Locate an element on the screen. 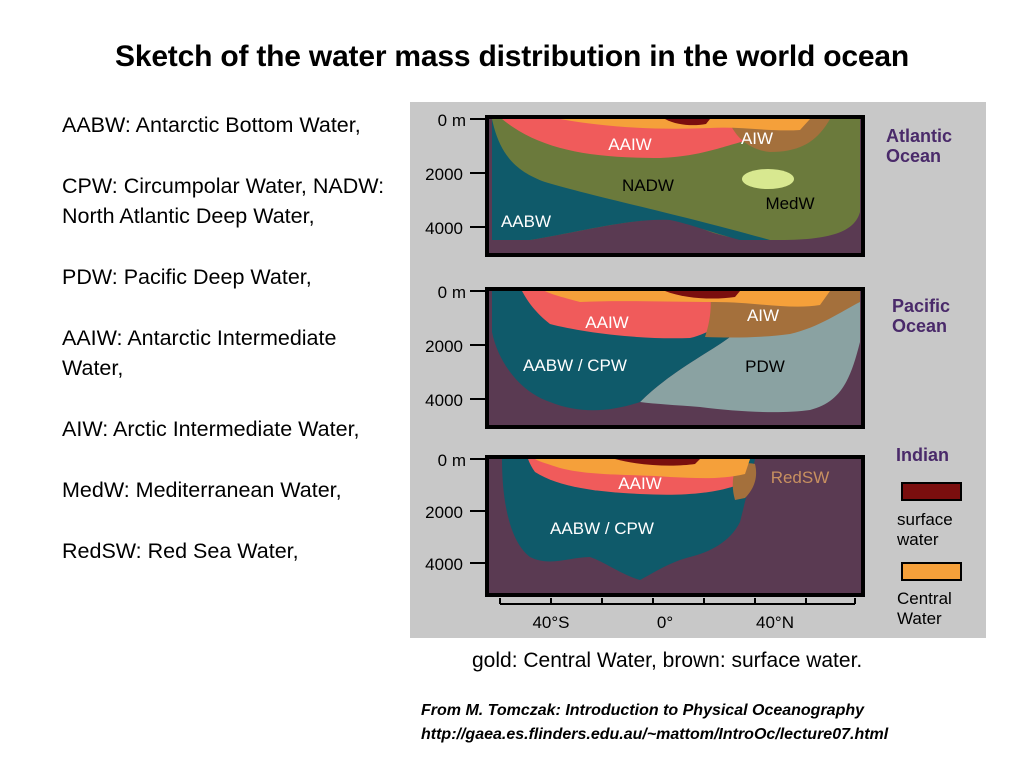 This screenshot has height=768, width=1024. atlantic-label-aaiw: AAIW is located at coordinates (629, 144).